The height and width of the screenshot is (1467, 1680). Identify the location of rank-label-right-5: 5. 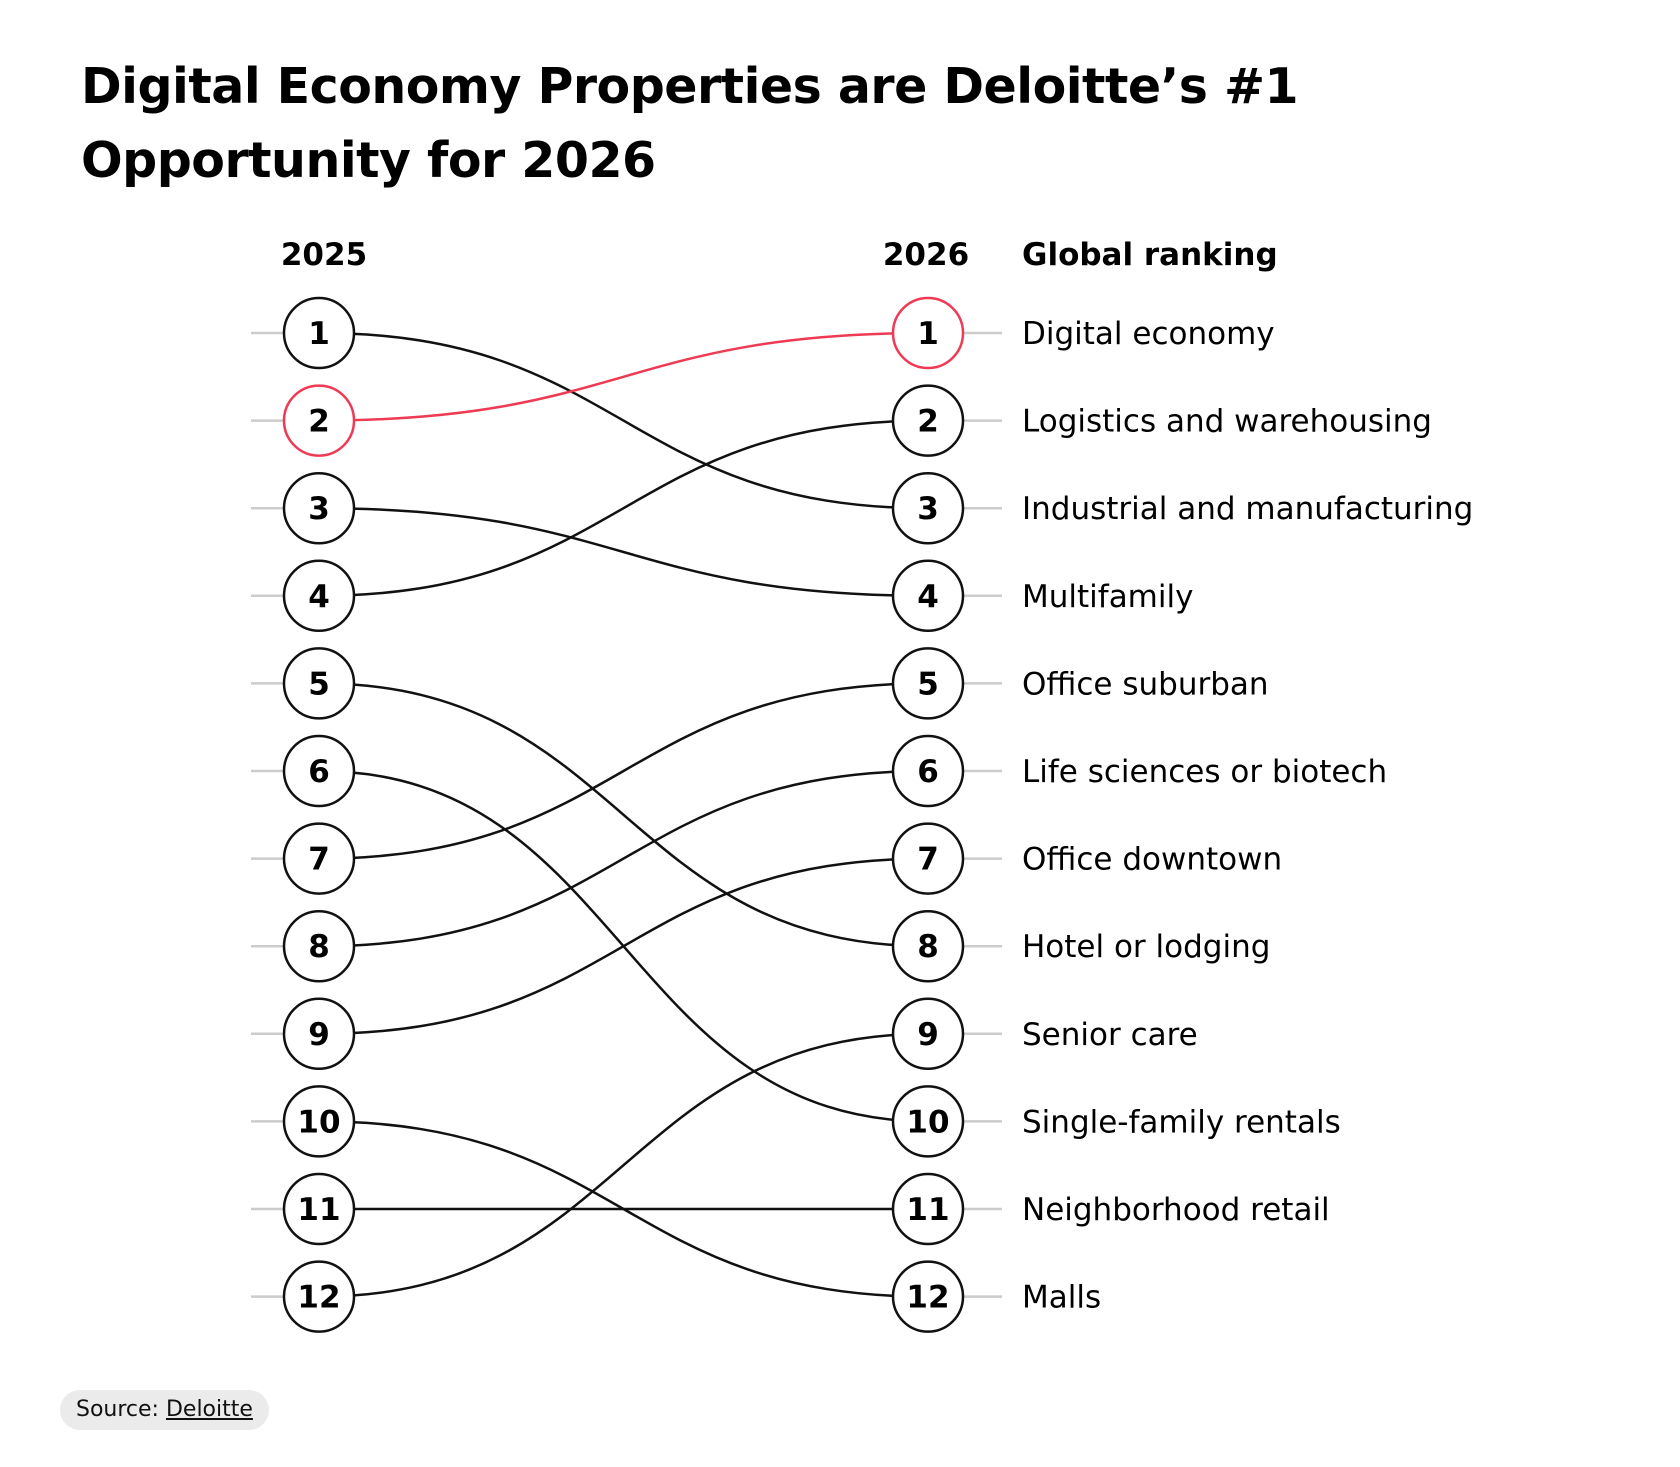
(928, 684).